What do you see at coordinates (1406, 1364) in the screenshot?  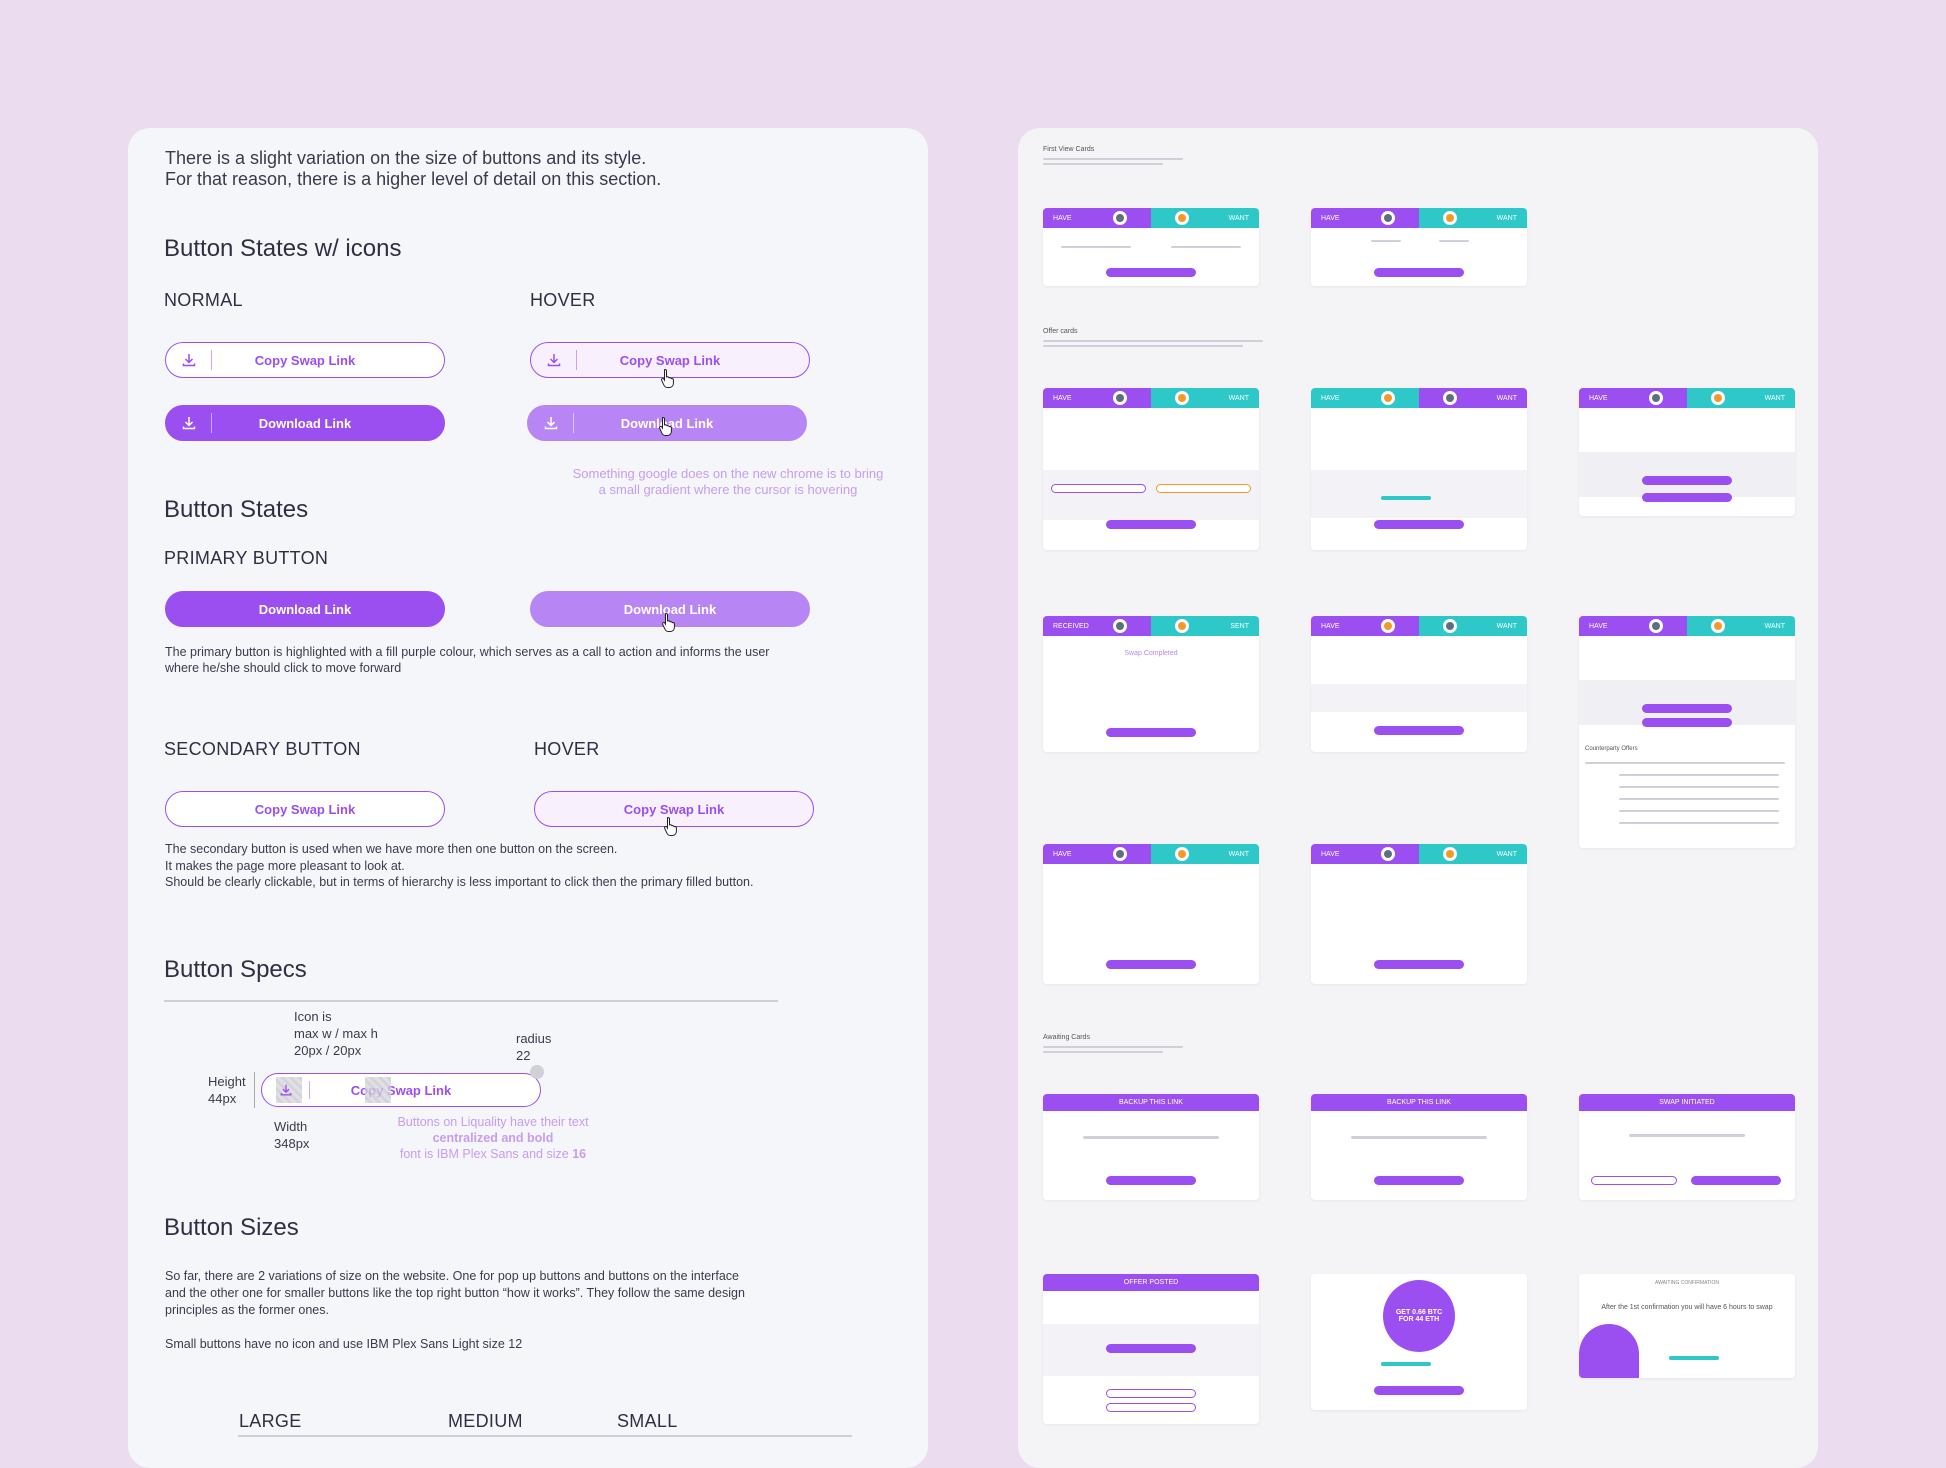 I see `progress-bar` at bounding box center [1406, 1364].